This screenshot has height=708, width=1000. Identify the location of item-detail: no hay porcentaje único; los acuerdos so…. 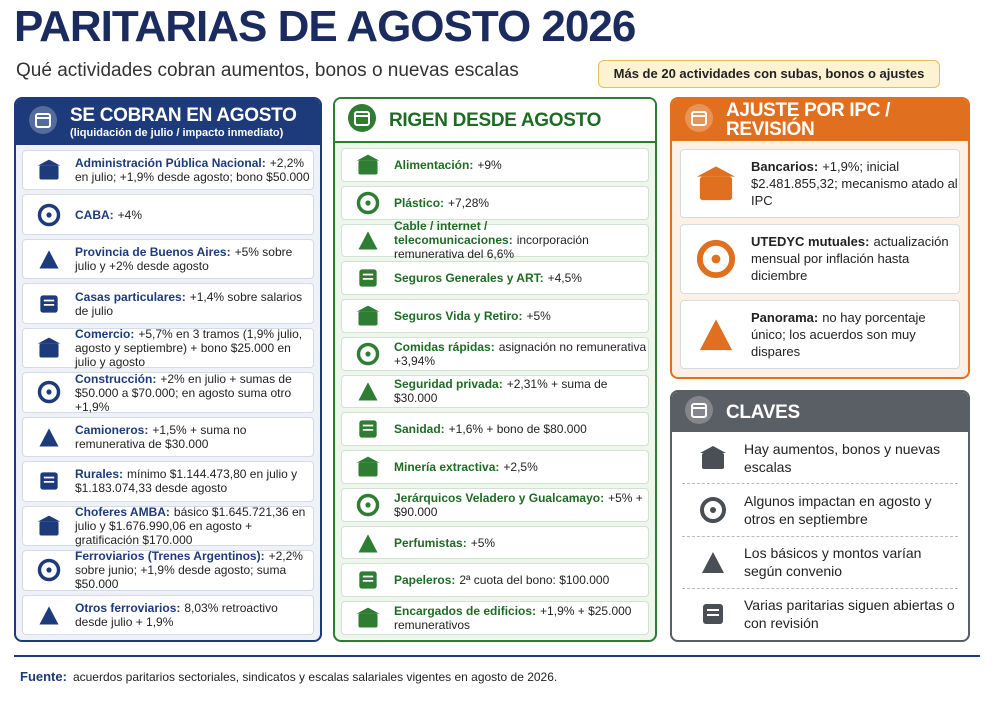
(838, 334).